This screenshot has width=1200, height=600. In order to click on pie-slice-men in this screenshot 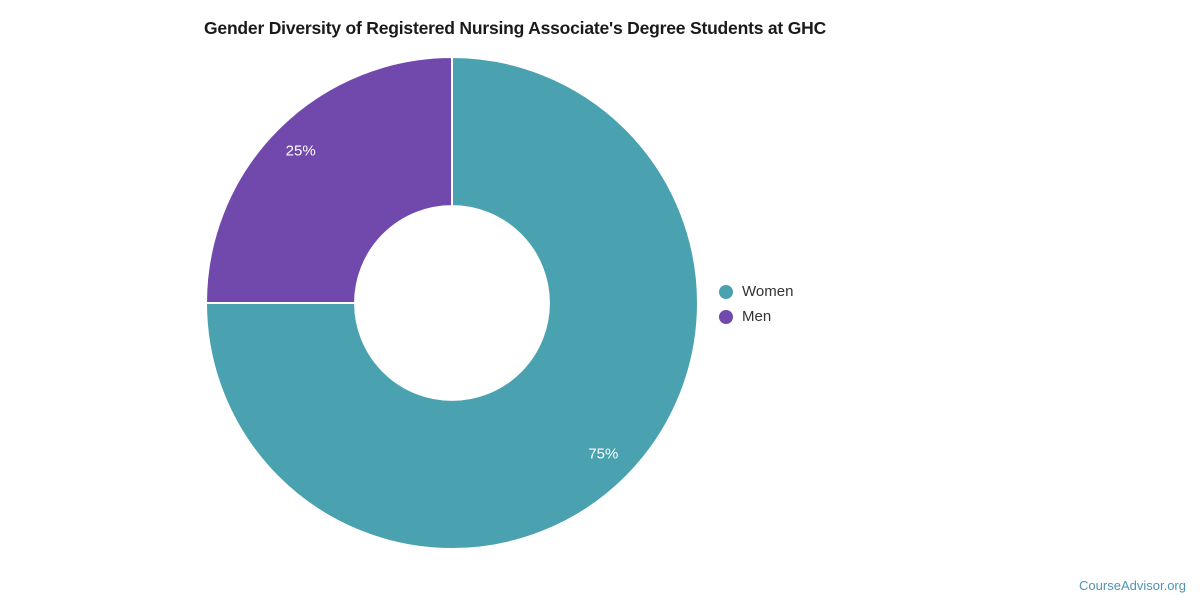, I will do `click(329, 180)`.